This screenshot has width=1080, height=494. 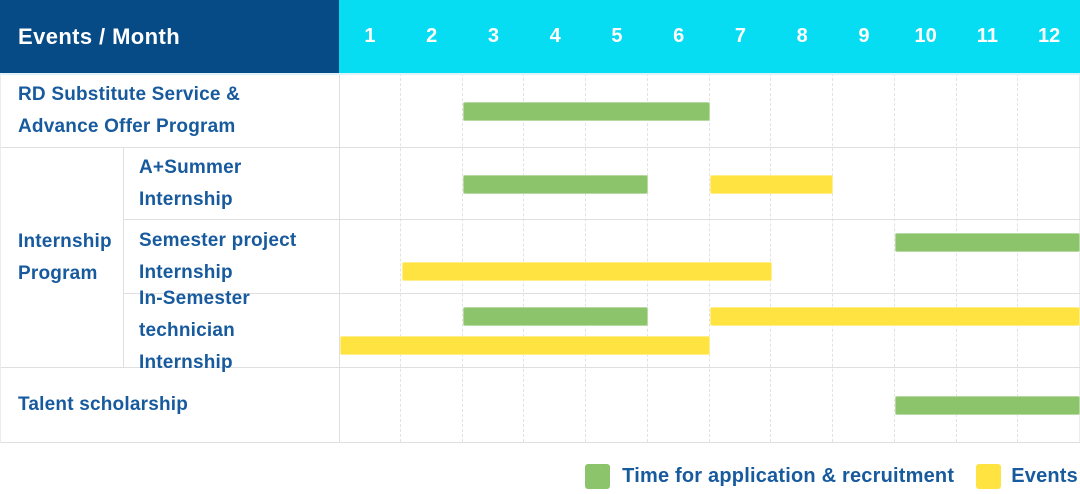 I want to click on legend-item-application: Time for application & recruitment, so click(x=769, y=476).